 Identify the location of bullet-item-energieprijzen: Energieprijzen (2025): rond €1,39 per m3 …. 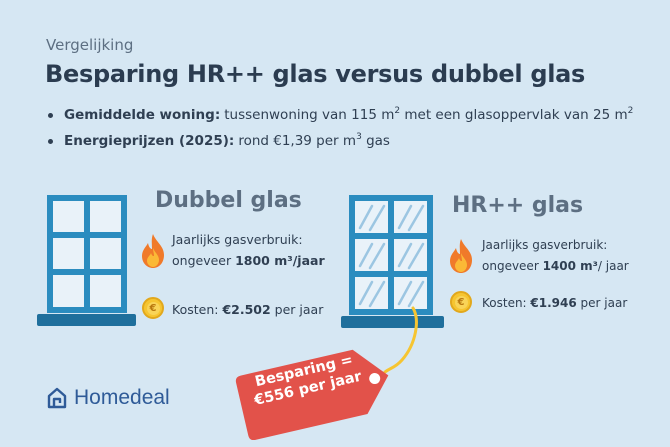
(339, 140).